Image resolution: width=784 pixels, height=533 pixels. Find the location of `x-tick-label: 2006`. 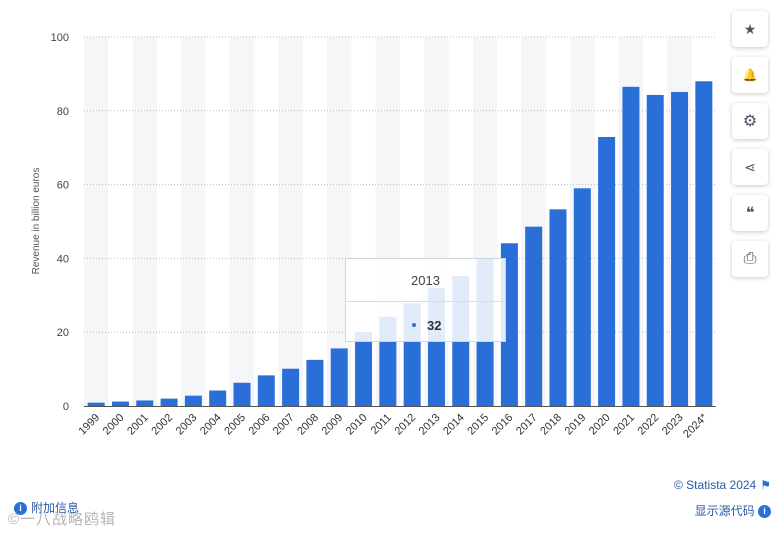

x-tick-label: 2006 is located at coordinates (260, 425).